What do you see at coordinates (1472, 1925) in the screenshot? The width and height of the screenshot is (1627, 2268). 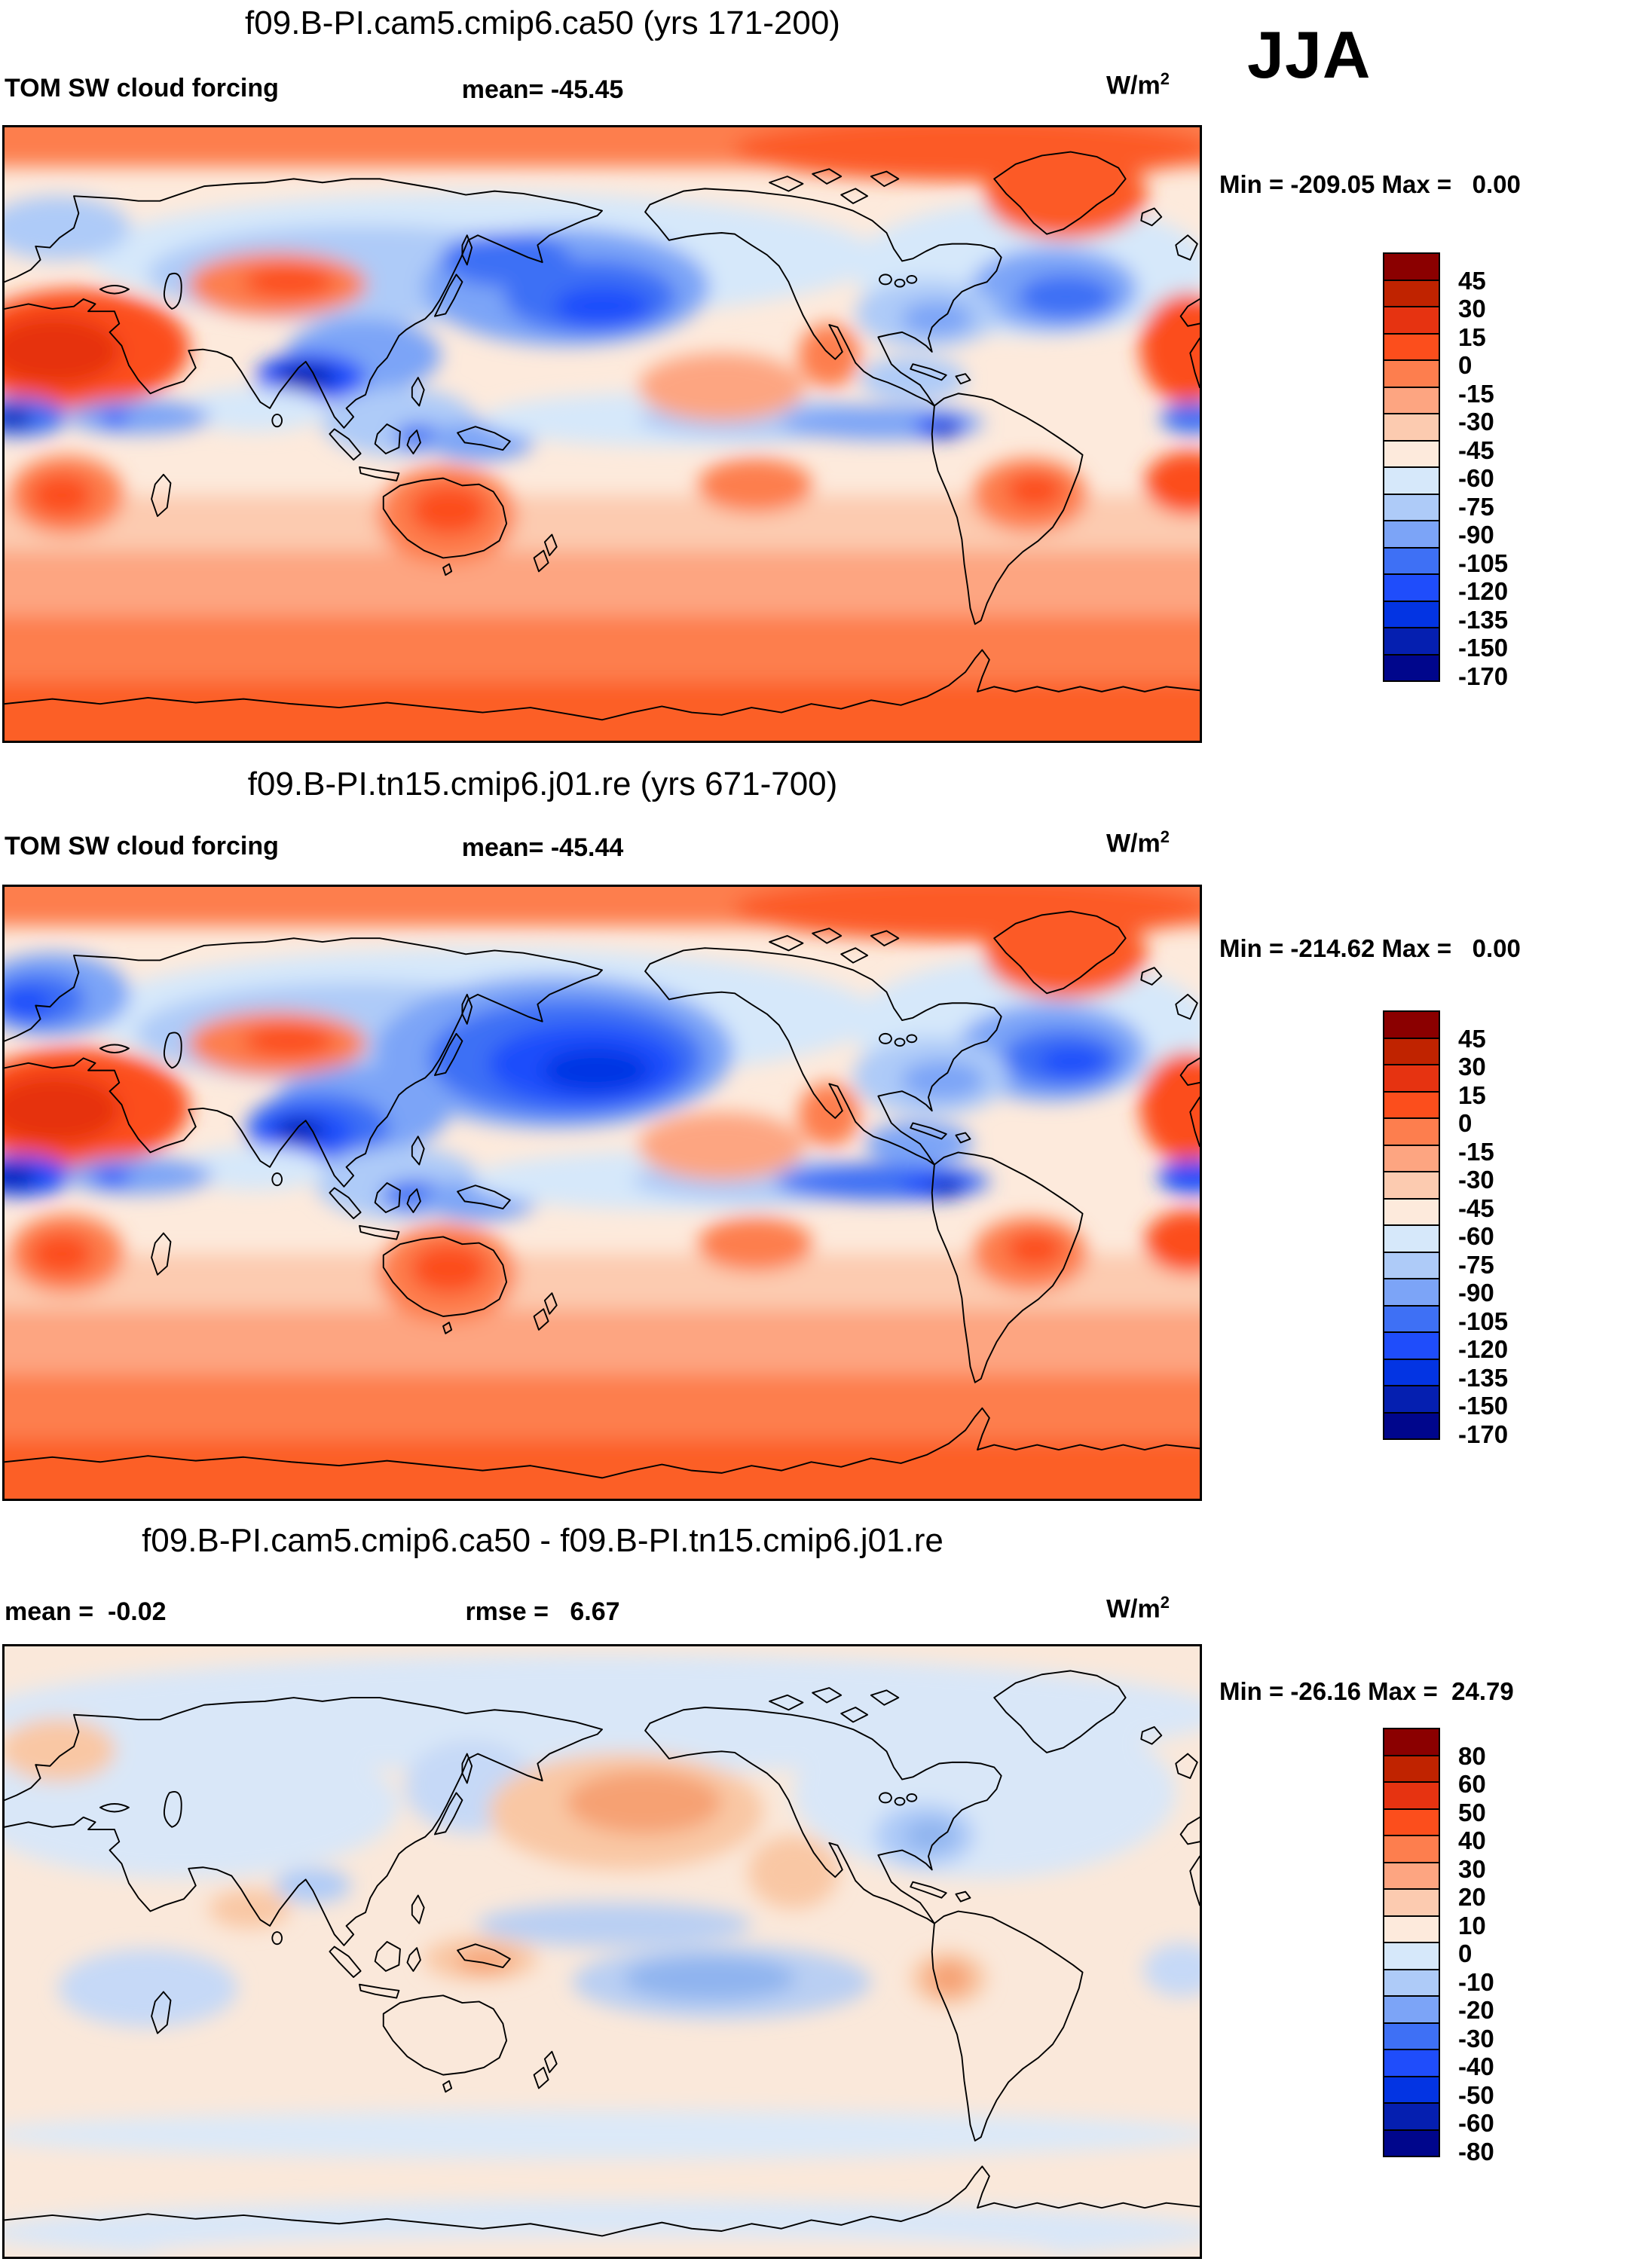 I see `colorbar-tick-label: 10` at bounding box center [1472, 1925].